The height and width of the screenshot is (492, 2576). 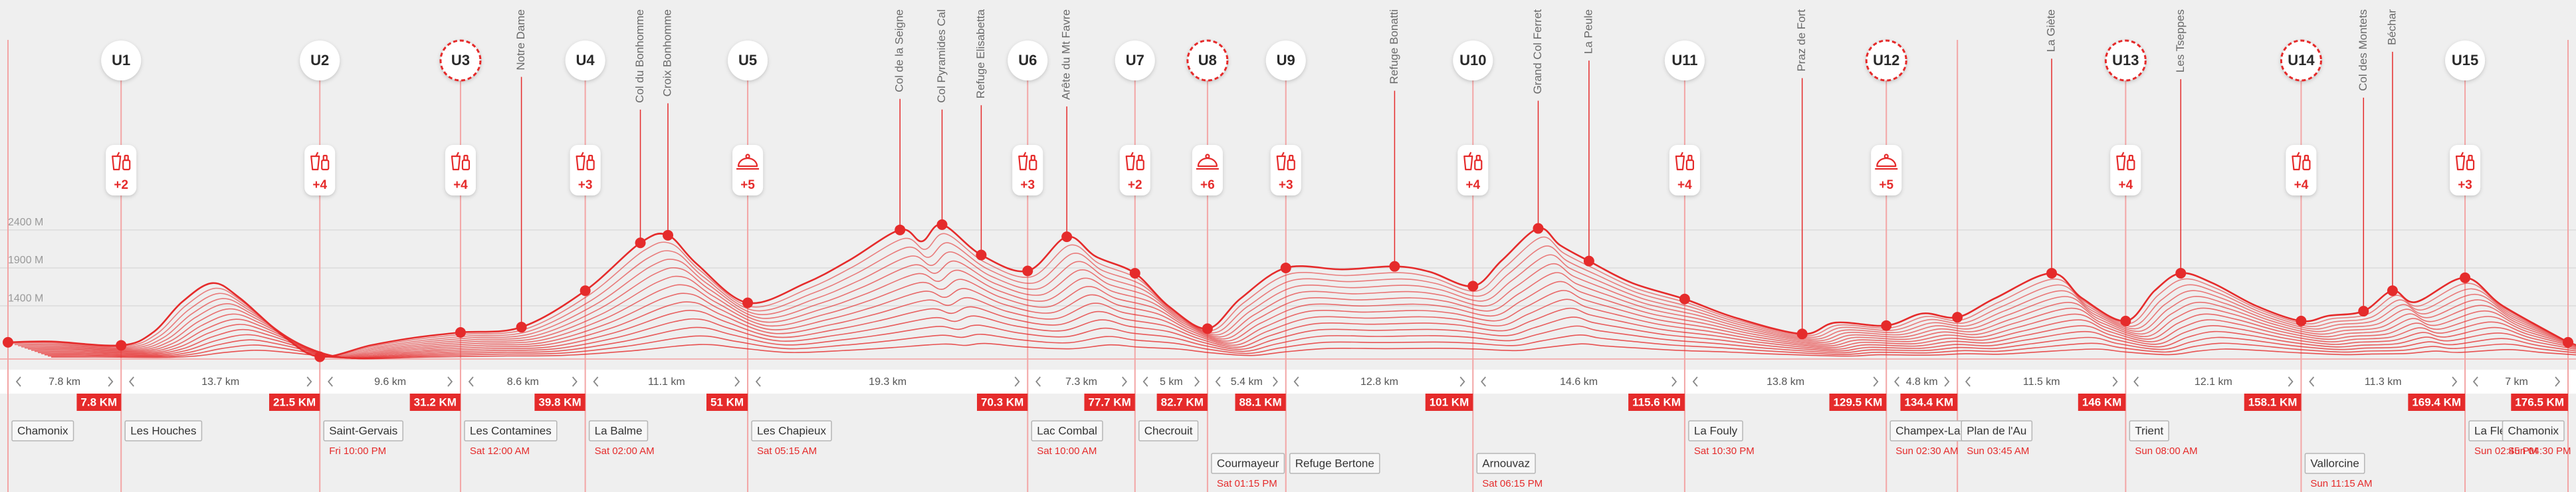 I want to click on supply-count: +4, so click(x=2126, y=185).